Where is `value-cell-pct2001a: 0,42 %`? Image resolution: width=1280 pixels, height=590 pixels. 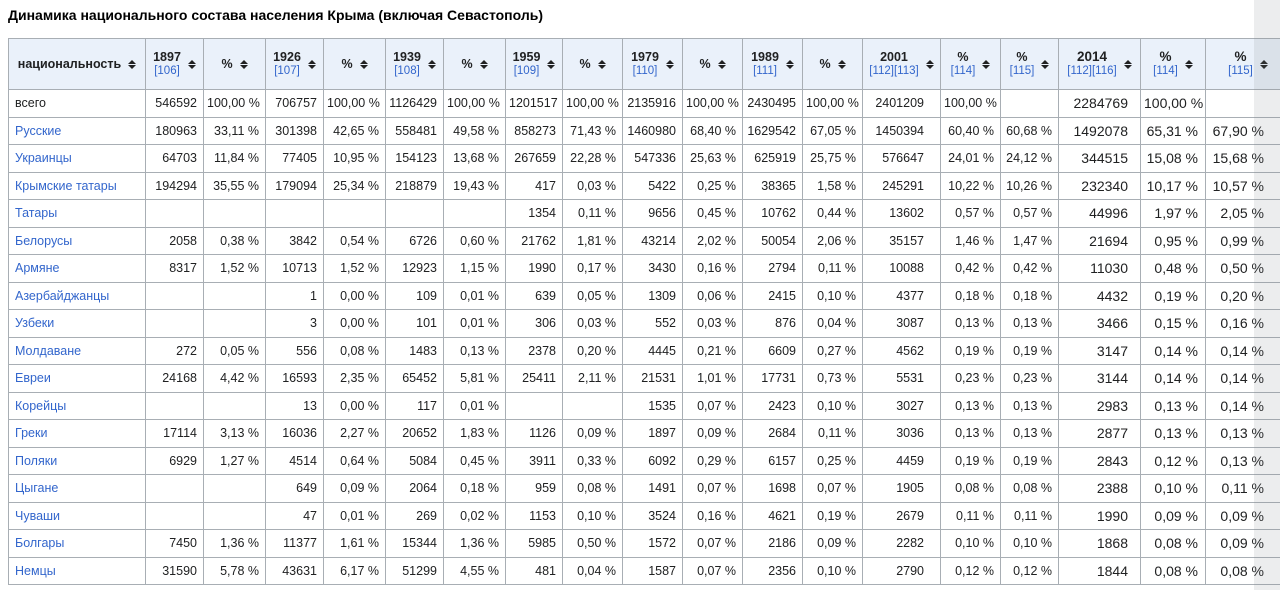 value-cell-pct2001a: 0,42 % is located at coordinates (970, 268).